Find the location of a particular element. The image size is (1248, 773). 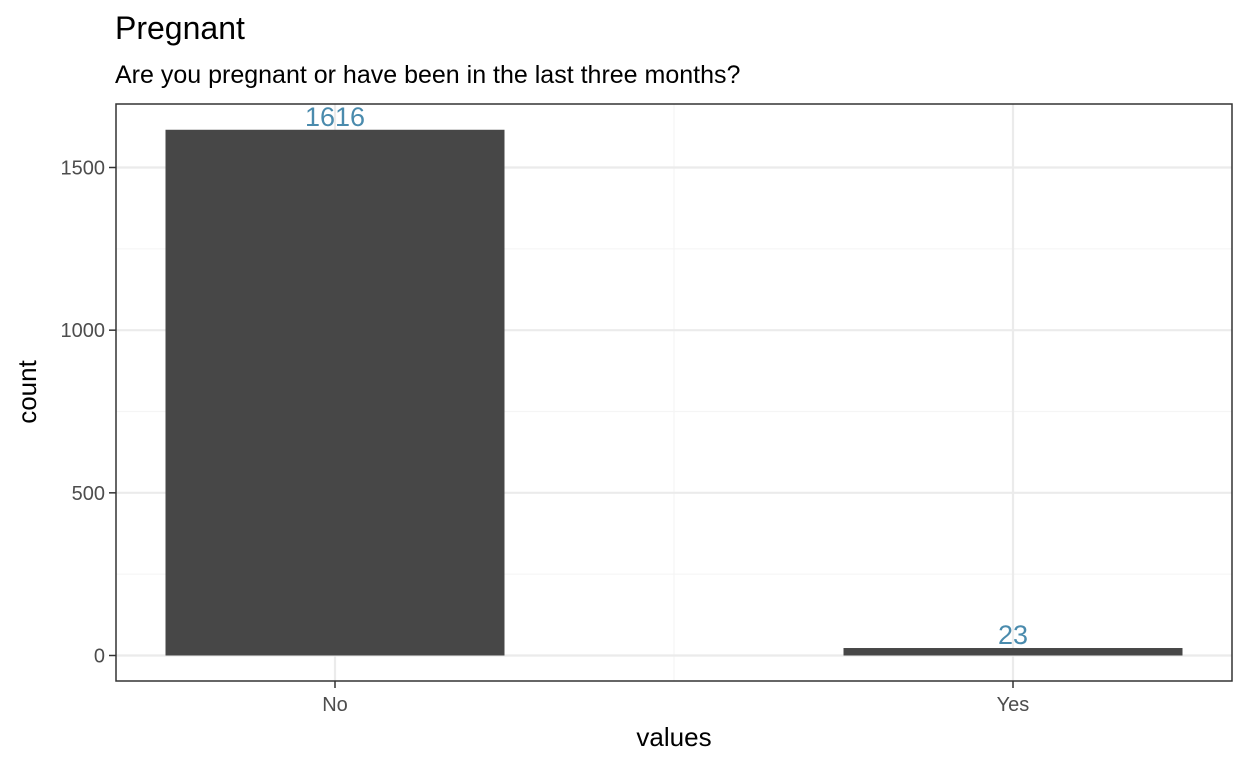

y-tick-label: 1000 is located at coordinates (83, 331).